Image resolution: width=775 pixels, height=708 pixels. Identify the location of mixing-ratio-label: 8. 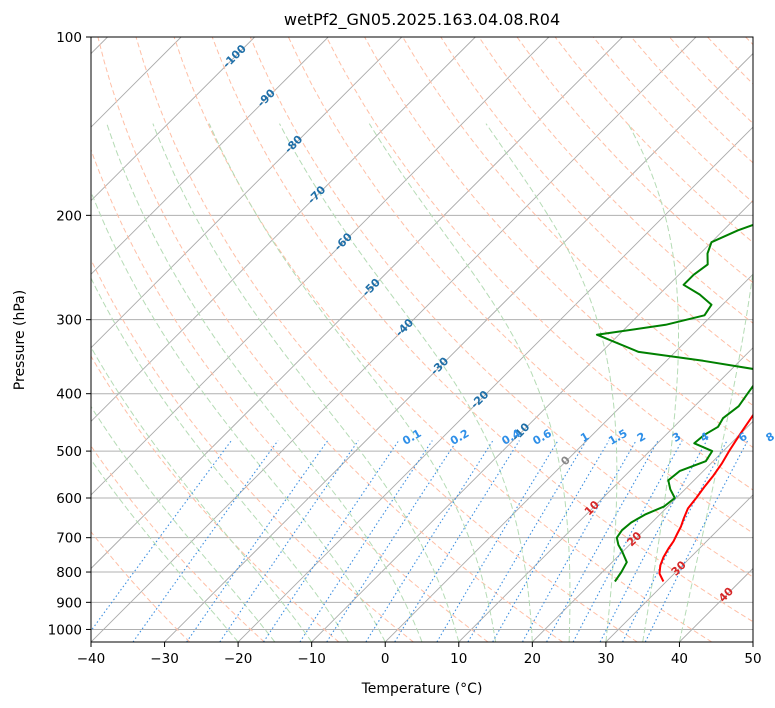
(769, 437).